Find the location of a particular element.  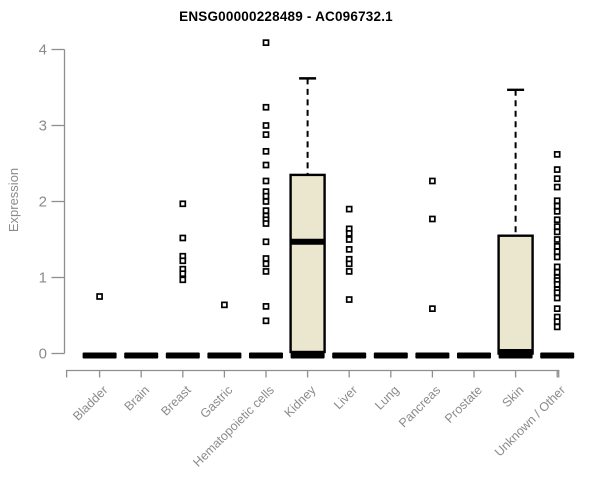

y-tick-label: 3 is located at coordinates (43, 126).